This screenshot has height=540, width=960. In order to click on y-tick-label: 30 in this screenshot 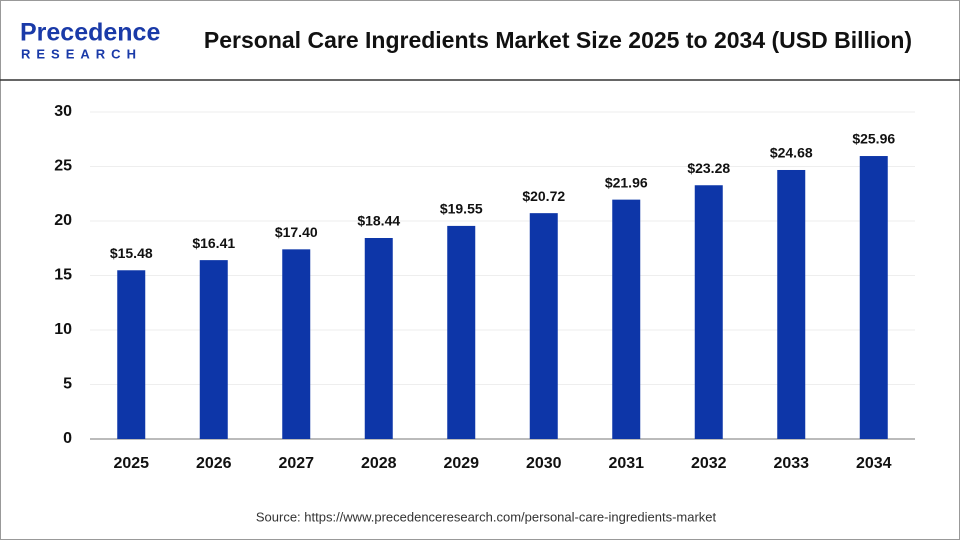, I will do `click(63, 111)`.